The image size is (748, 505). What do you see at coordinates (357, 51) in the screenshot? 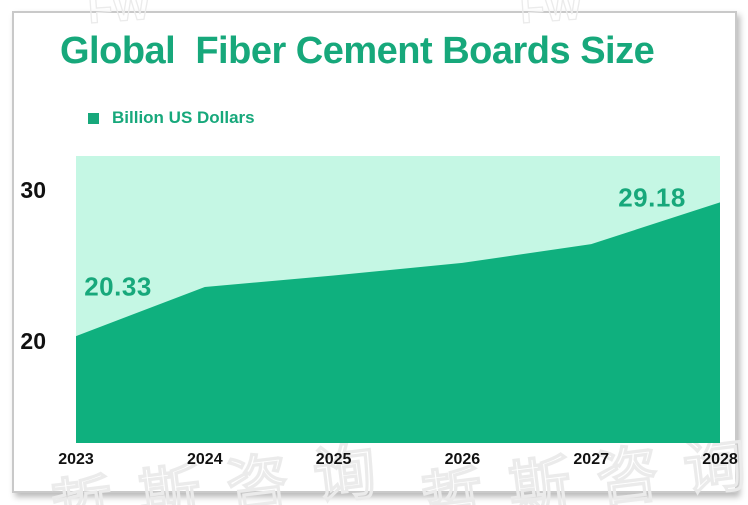
I see `chart-title: Global Fiber Cement Boards Size` at bounding box center [357, 51].